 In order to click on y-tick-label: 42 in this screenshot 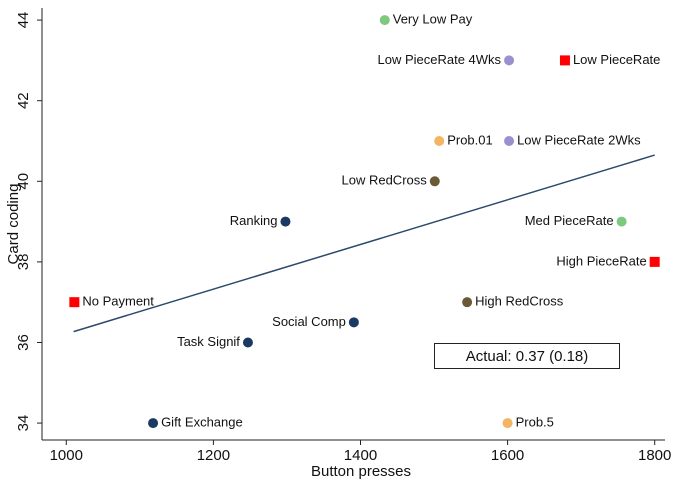, I will do `click(23, 100)`.